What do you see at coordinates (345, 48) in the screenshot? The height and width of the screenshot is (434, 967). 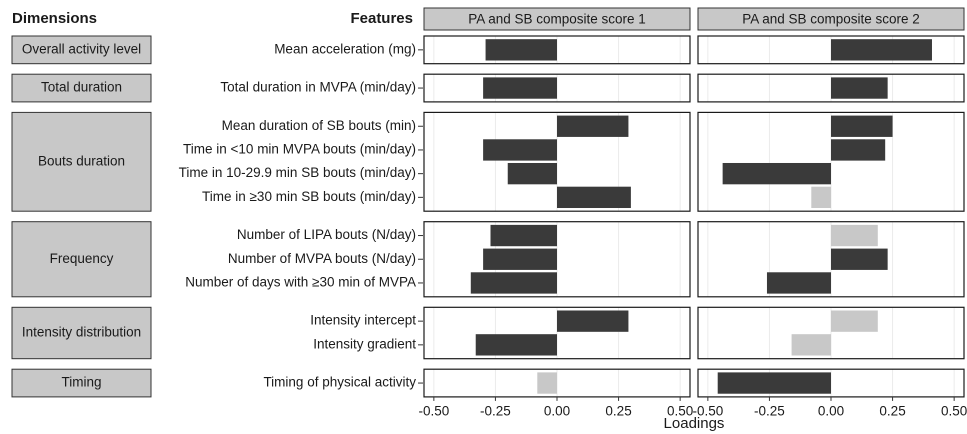 I see `feature-label: Mean acceleration (mg)` at bounding box center [345, 48].